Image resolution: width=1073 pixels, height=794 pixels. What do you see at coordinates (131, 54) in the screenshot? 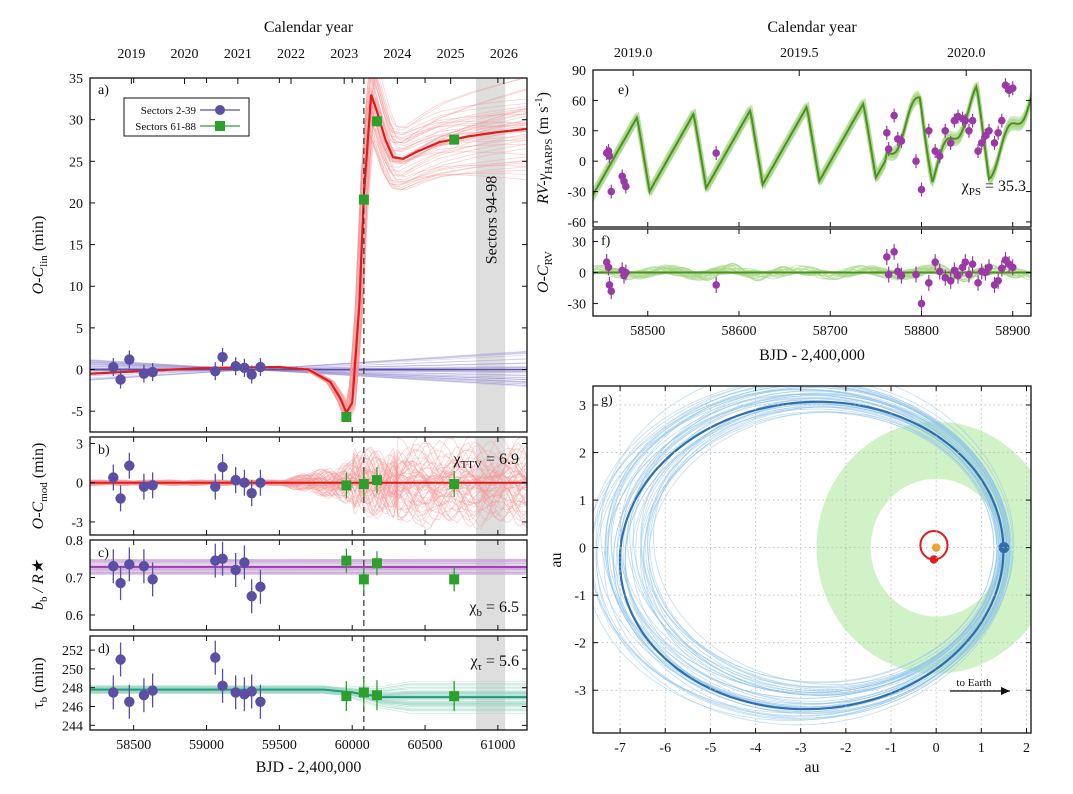
I see `top-year-label: 2019` at bounding box center [131, 54].